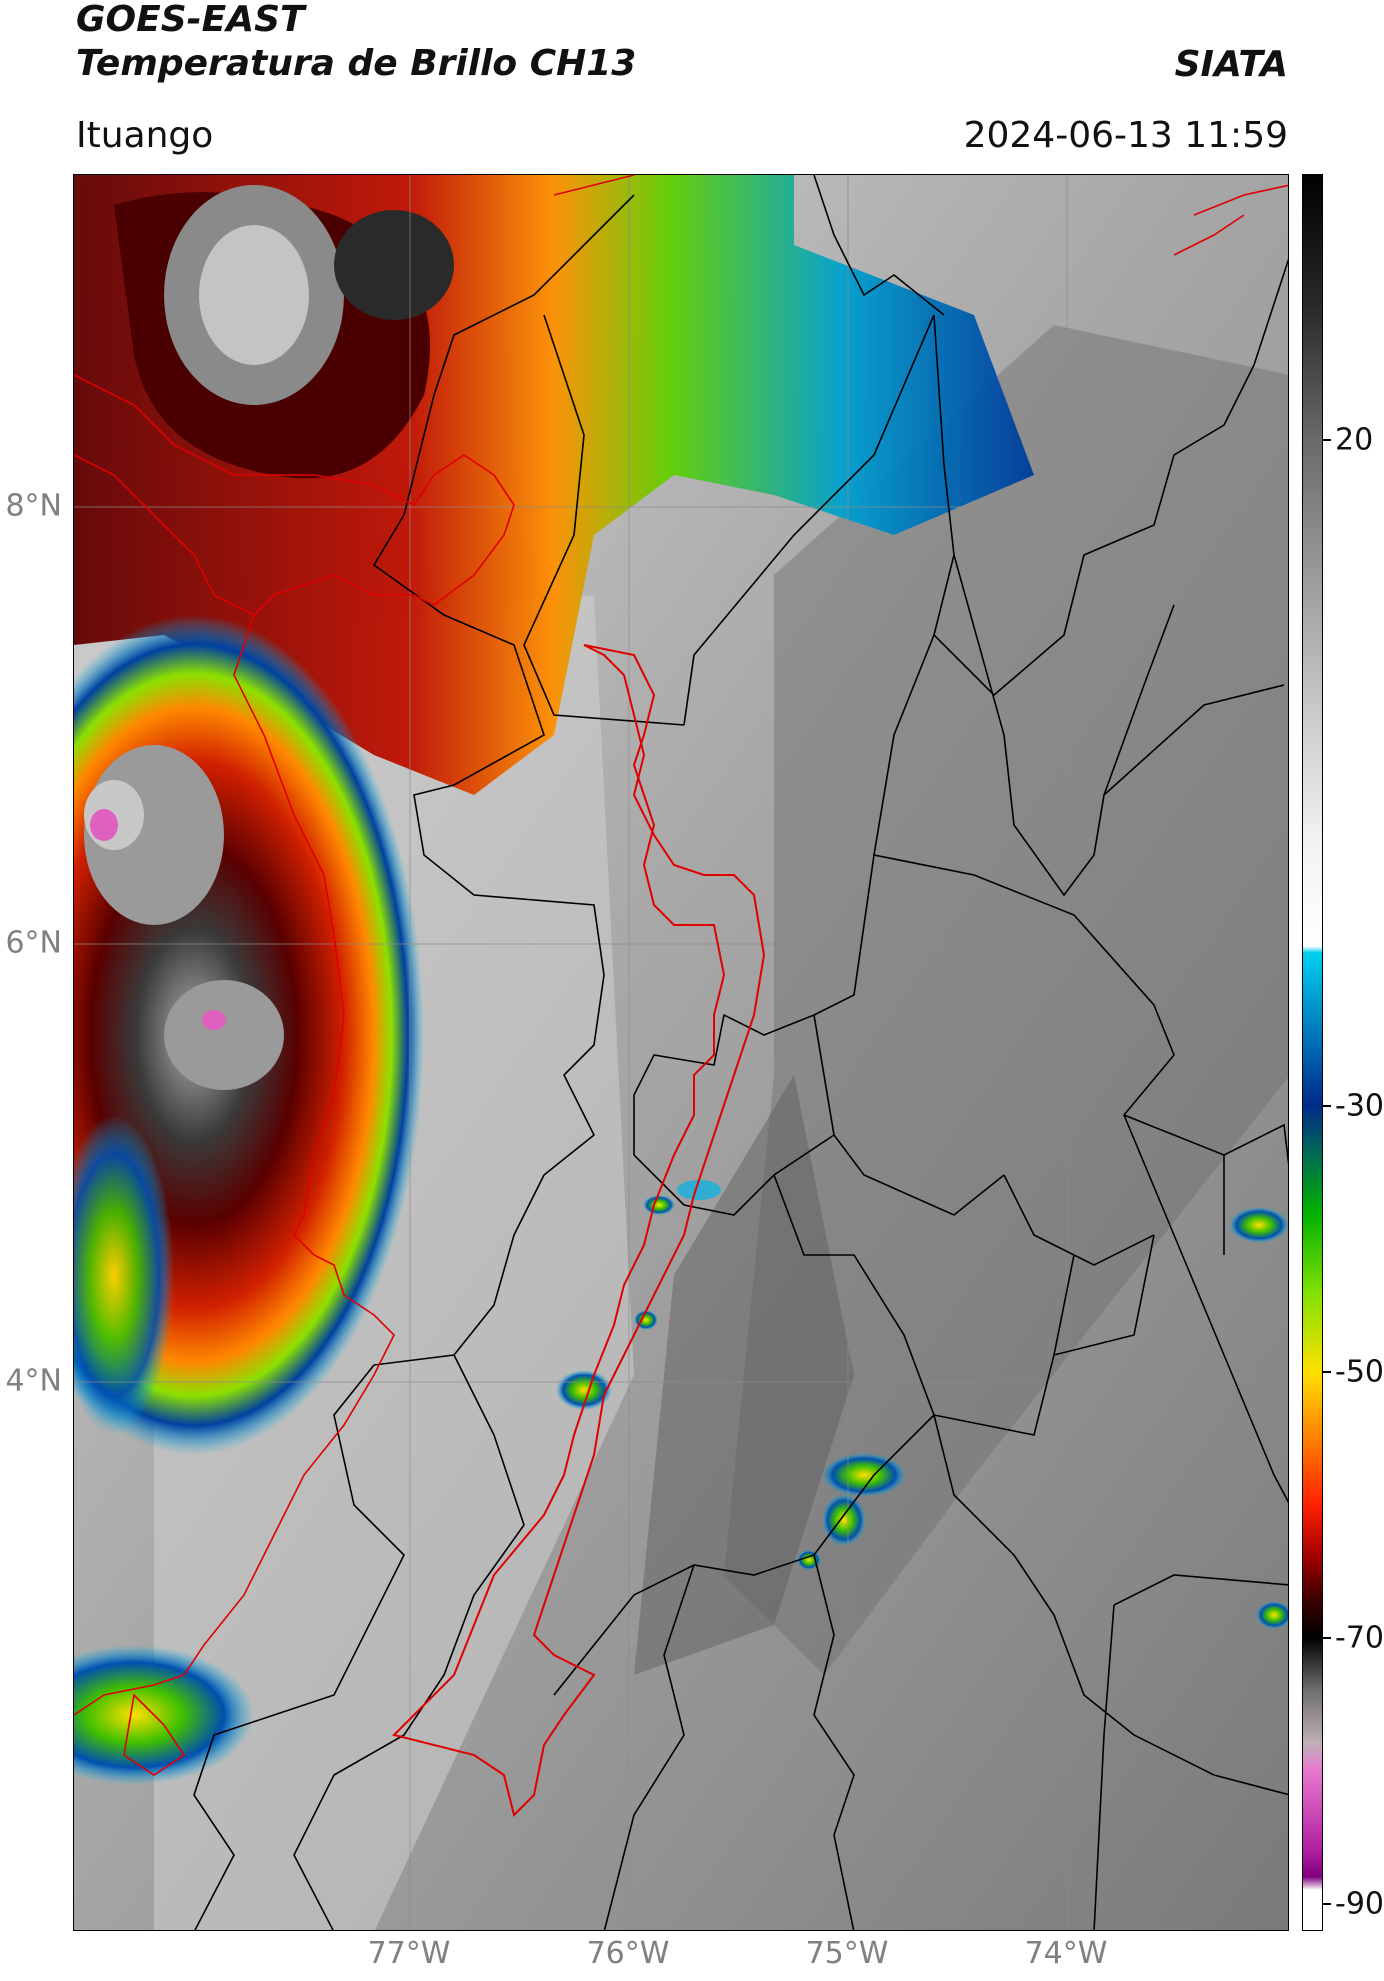  Describe the element at coordinates (1354, 440) in the screenshot. I see `colorbar-tick-label: 20` at that location.